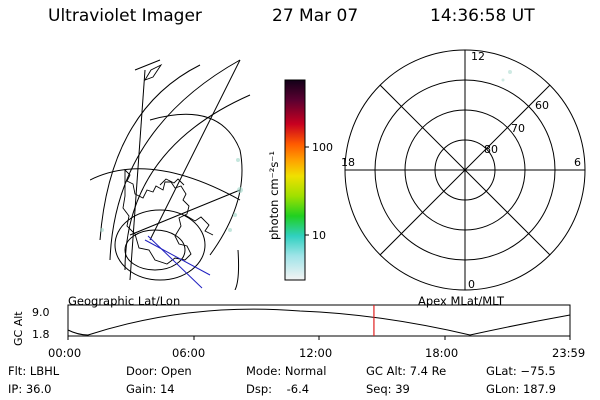 This screenshot has width=600, height=400. Describe the element at coordinates (442, 353) in the screenshot. I see `time-tick-1800: 18:00` at that location.